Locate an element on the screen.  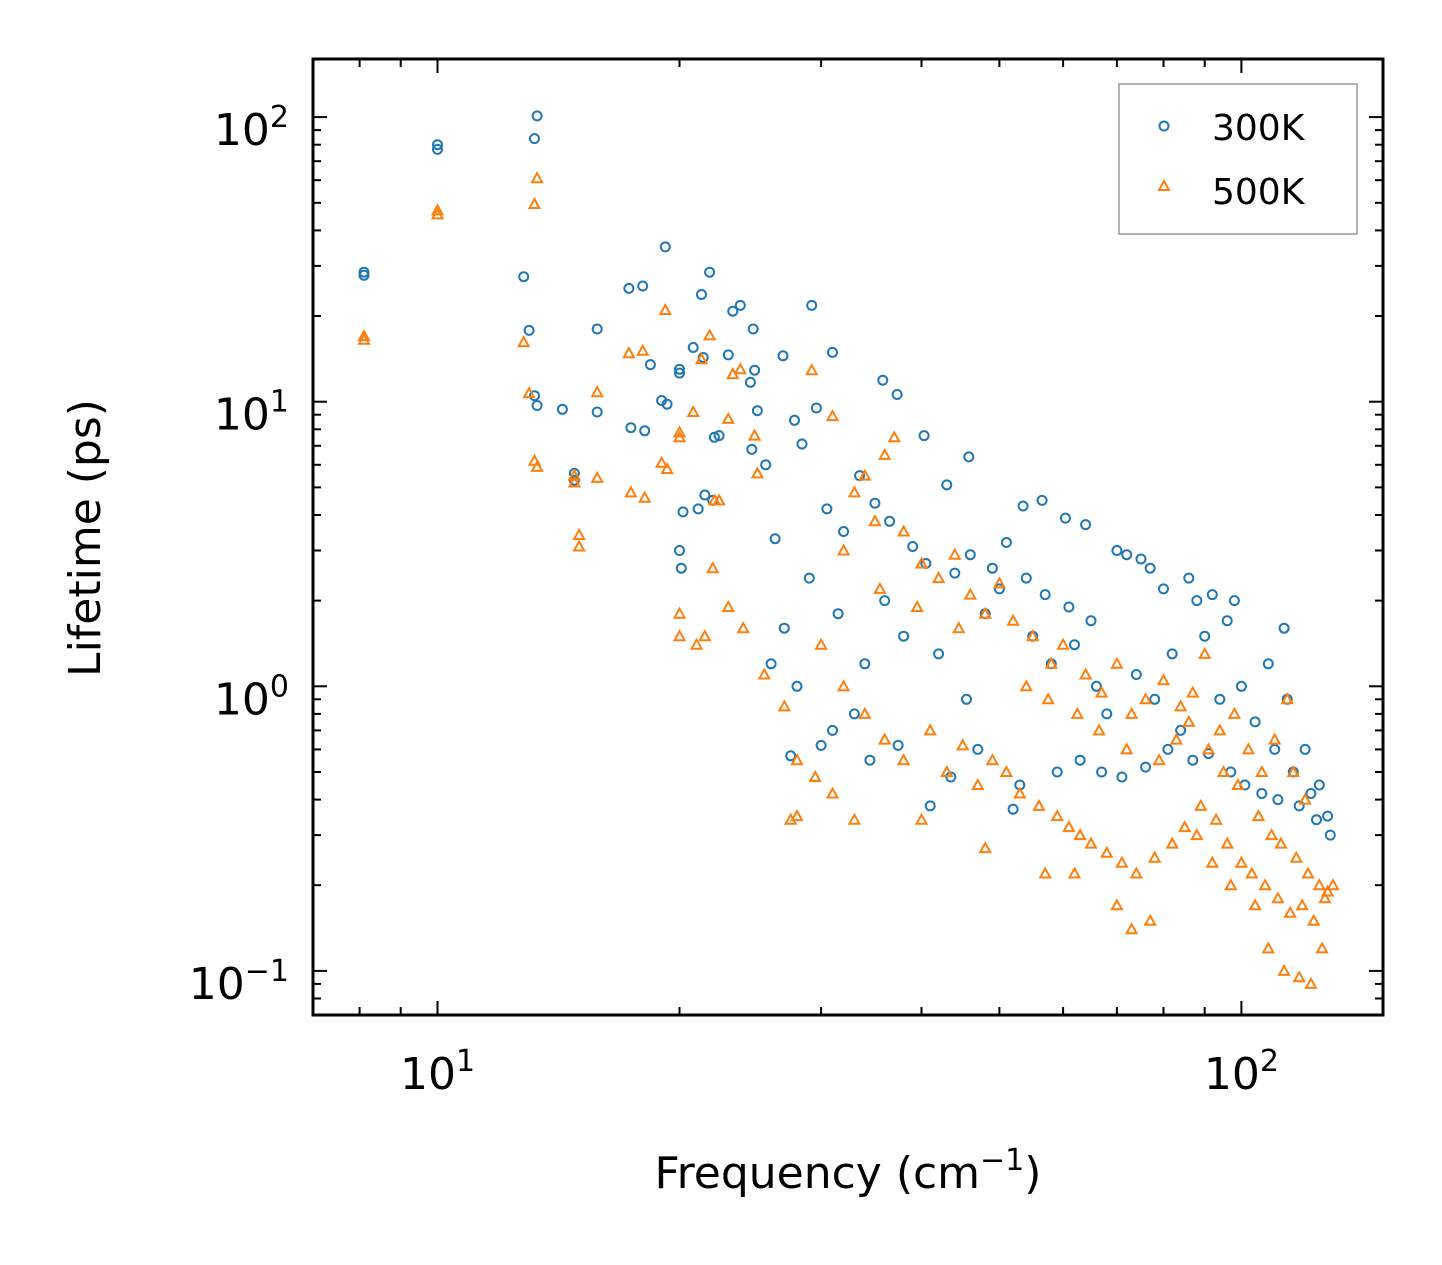
x-tick-labels: 101 102 is located at coordinates (839, 1072).